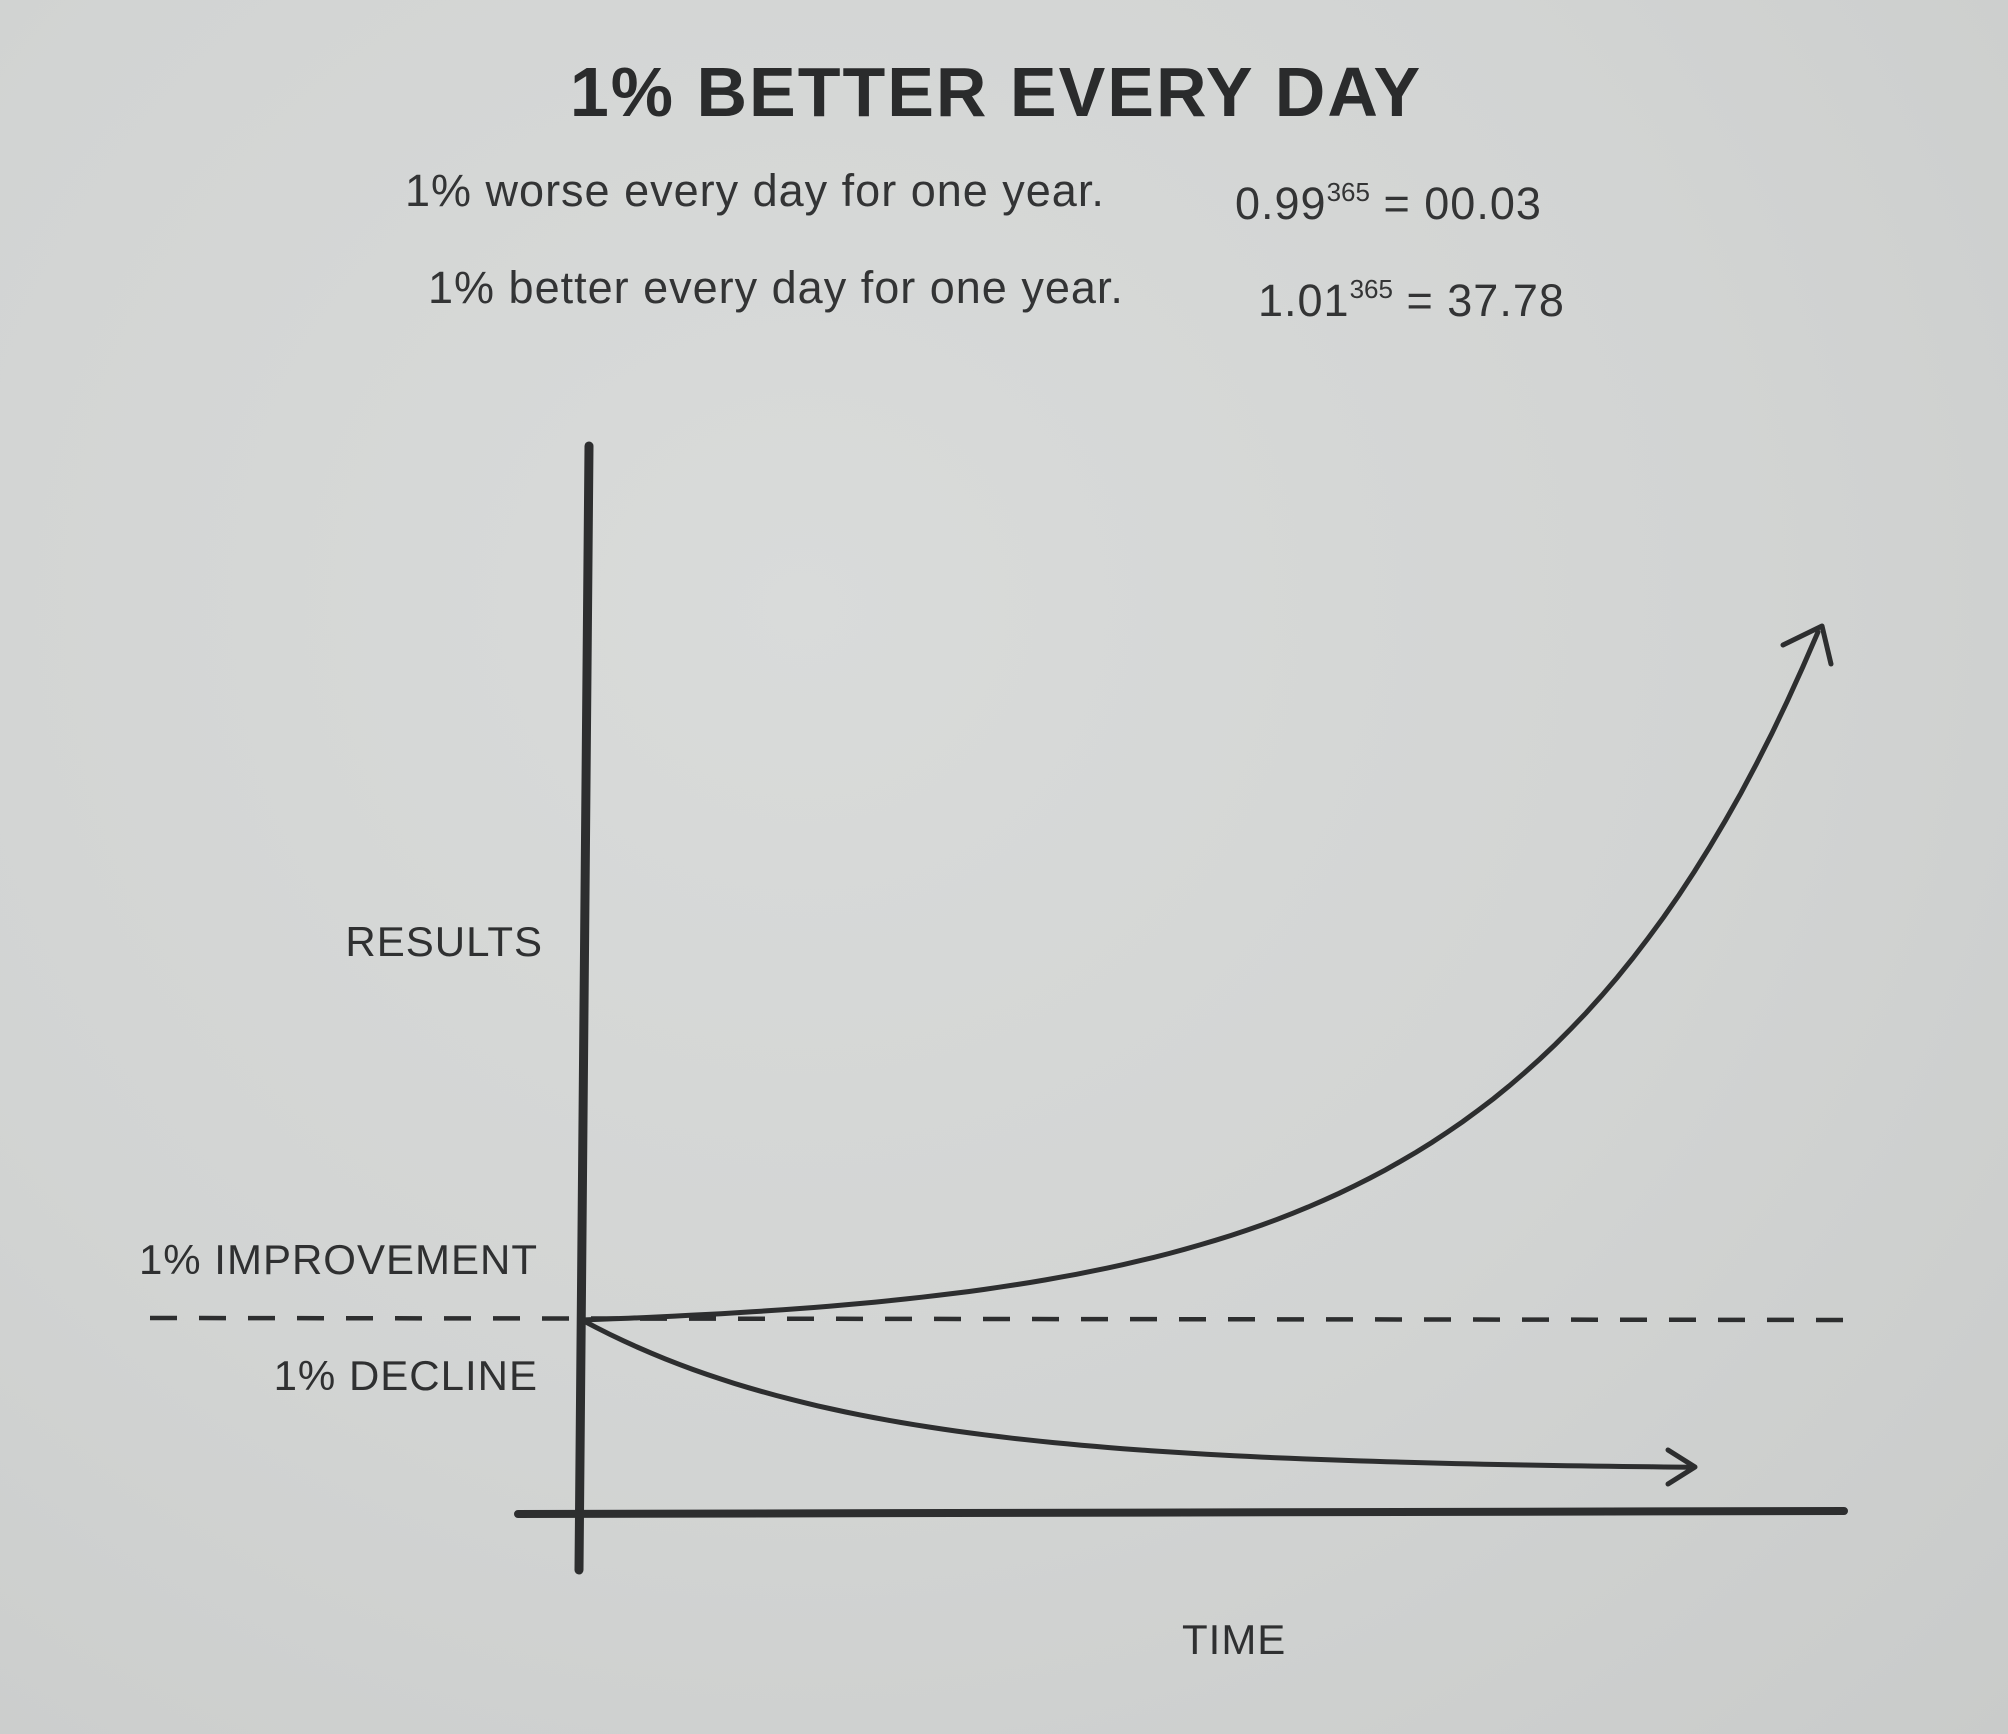 Image resolution: width=2008 pixels, height=1734 pixels. Describe the element at coordinates (444, 941) in the screenshot. I see `y-axis-label: RESULTS` at that location.